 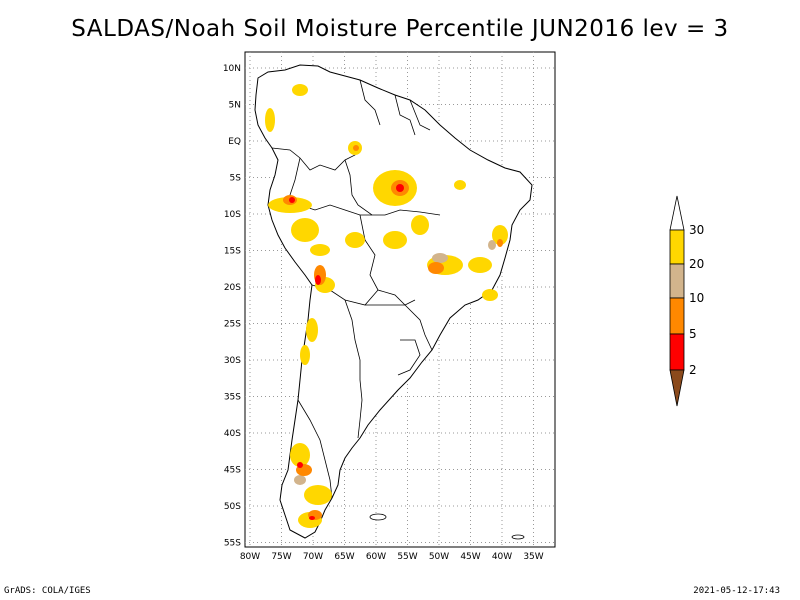 What do you see at coordinates (232, 398) in the screenshot?
I see `latitude-tick-label: 35S` at bounding box center [232, 398].